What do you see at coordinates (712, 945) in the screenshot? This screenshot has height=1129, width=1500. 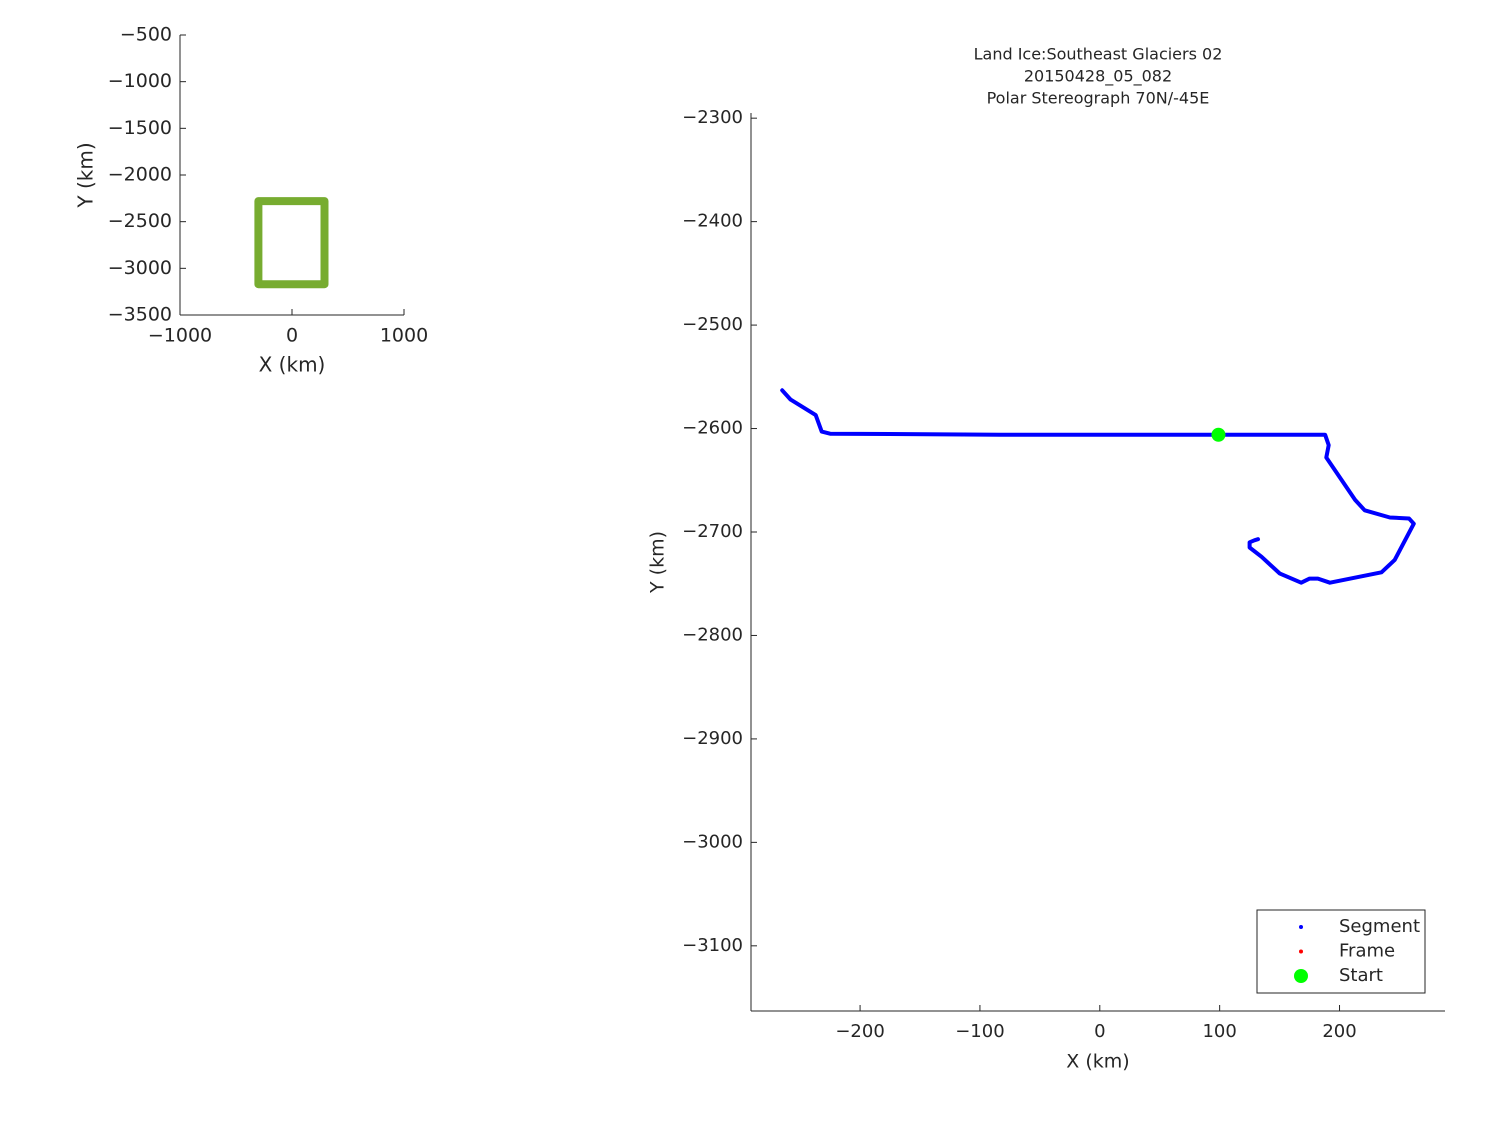 I see `y-tick-label: −3100` at bounding box center [712, 945].